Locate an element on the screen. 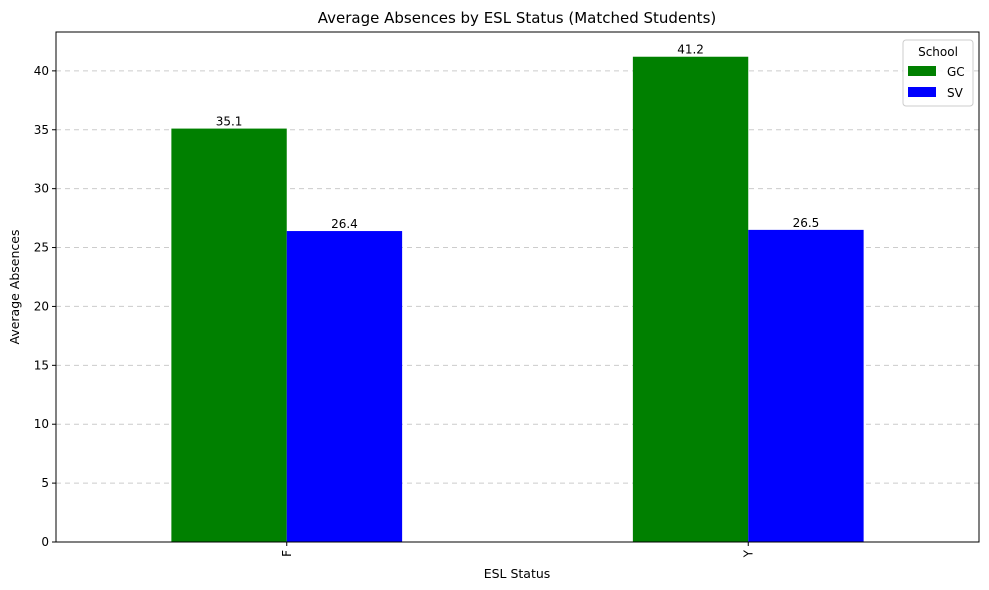 Image resolution: width=989 pixels, height=590 pixels. x-axis-label: ESL Status is located at coordinates (517, 573).